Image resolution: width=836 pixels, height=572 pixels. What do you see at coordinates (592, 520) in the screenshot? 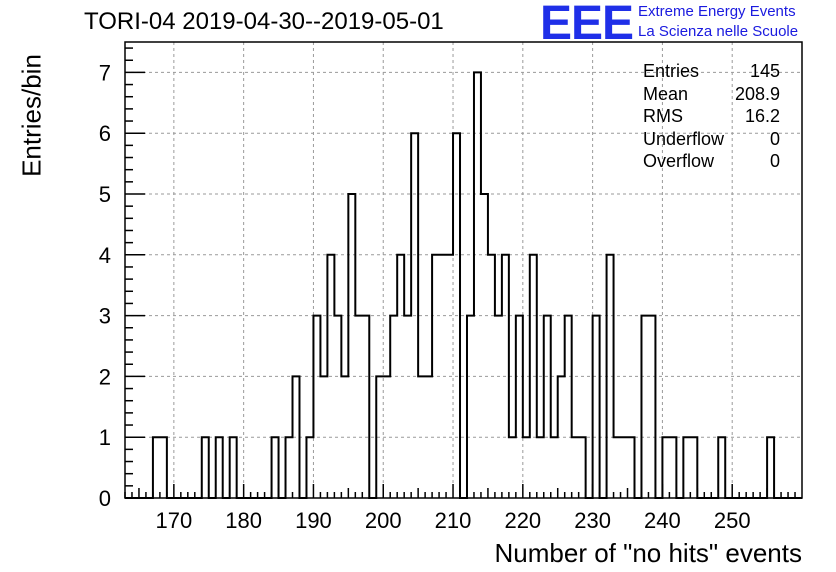
I see `x-tick-label: 230` at bounding box center [592, 520].